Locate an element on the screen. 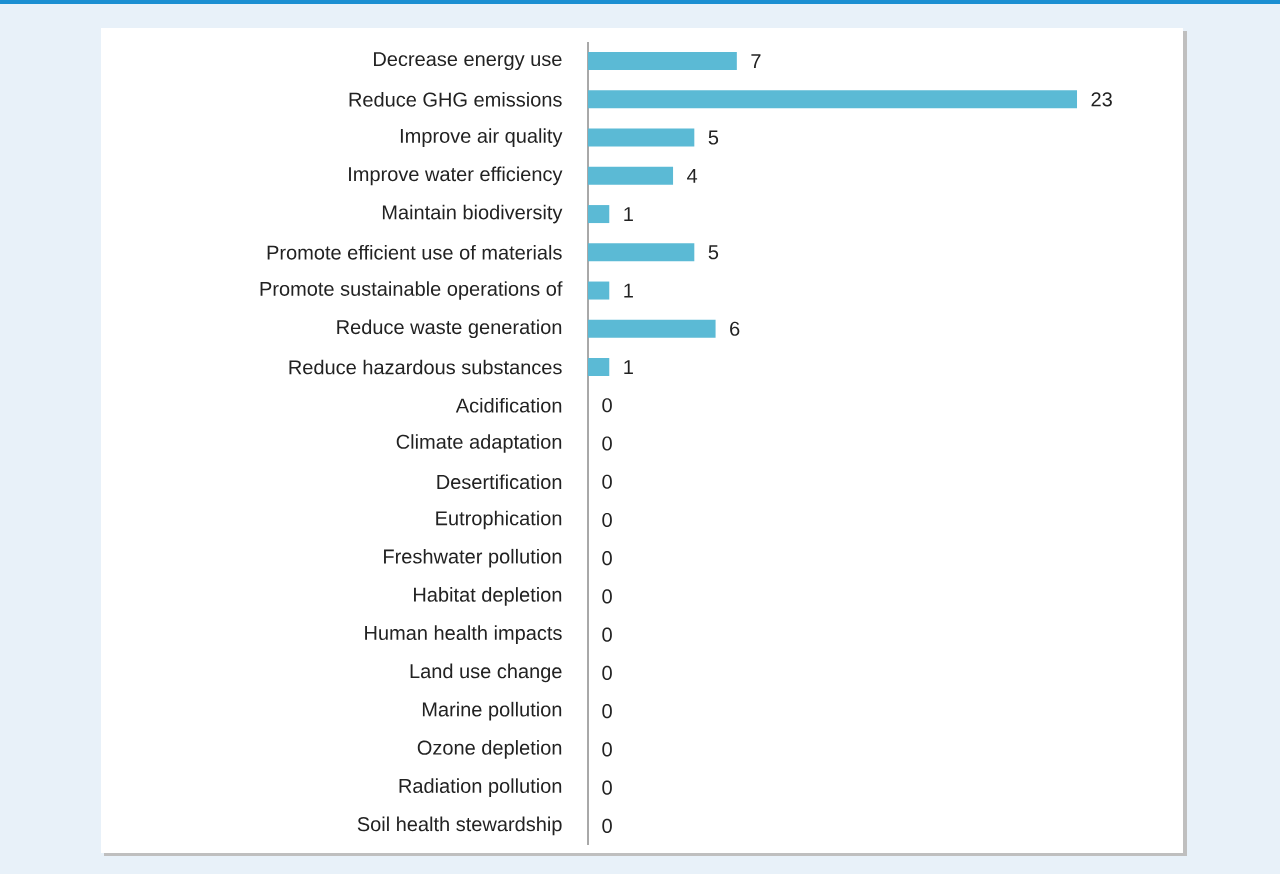  y-tick-label: Radiation pollution is located at coordinates (480, 787).